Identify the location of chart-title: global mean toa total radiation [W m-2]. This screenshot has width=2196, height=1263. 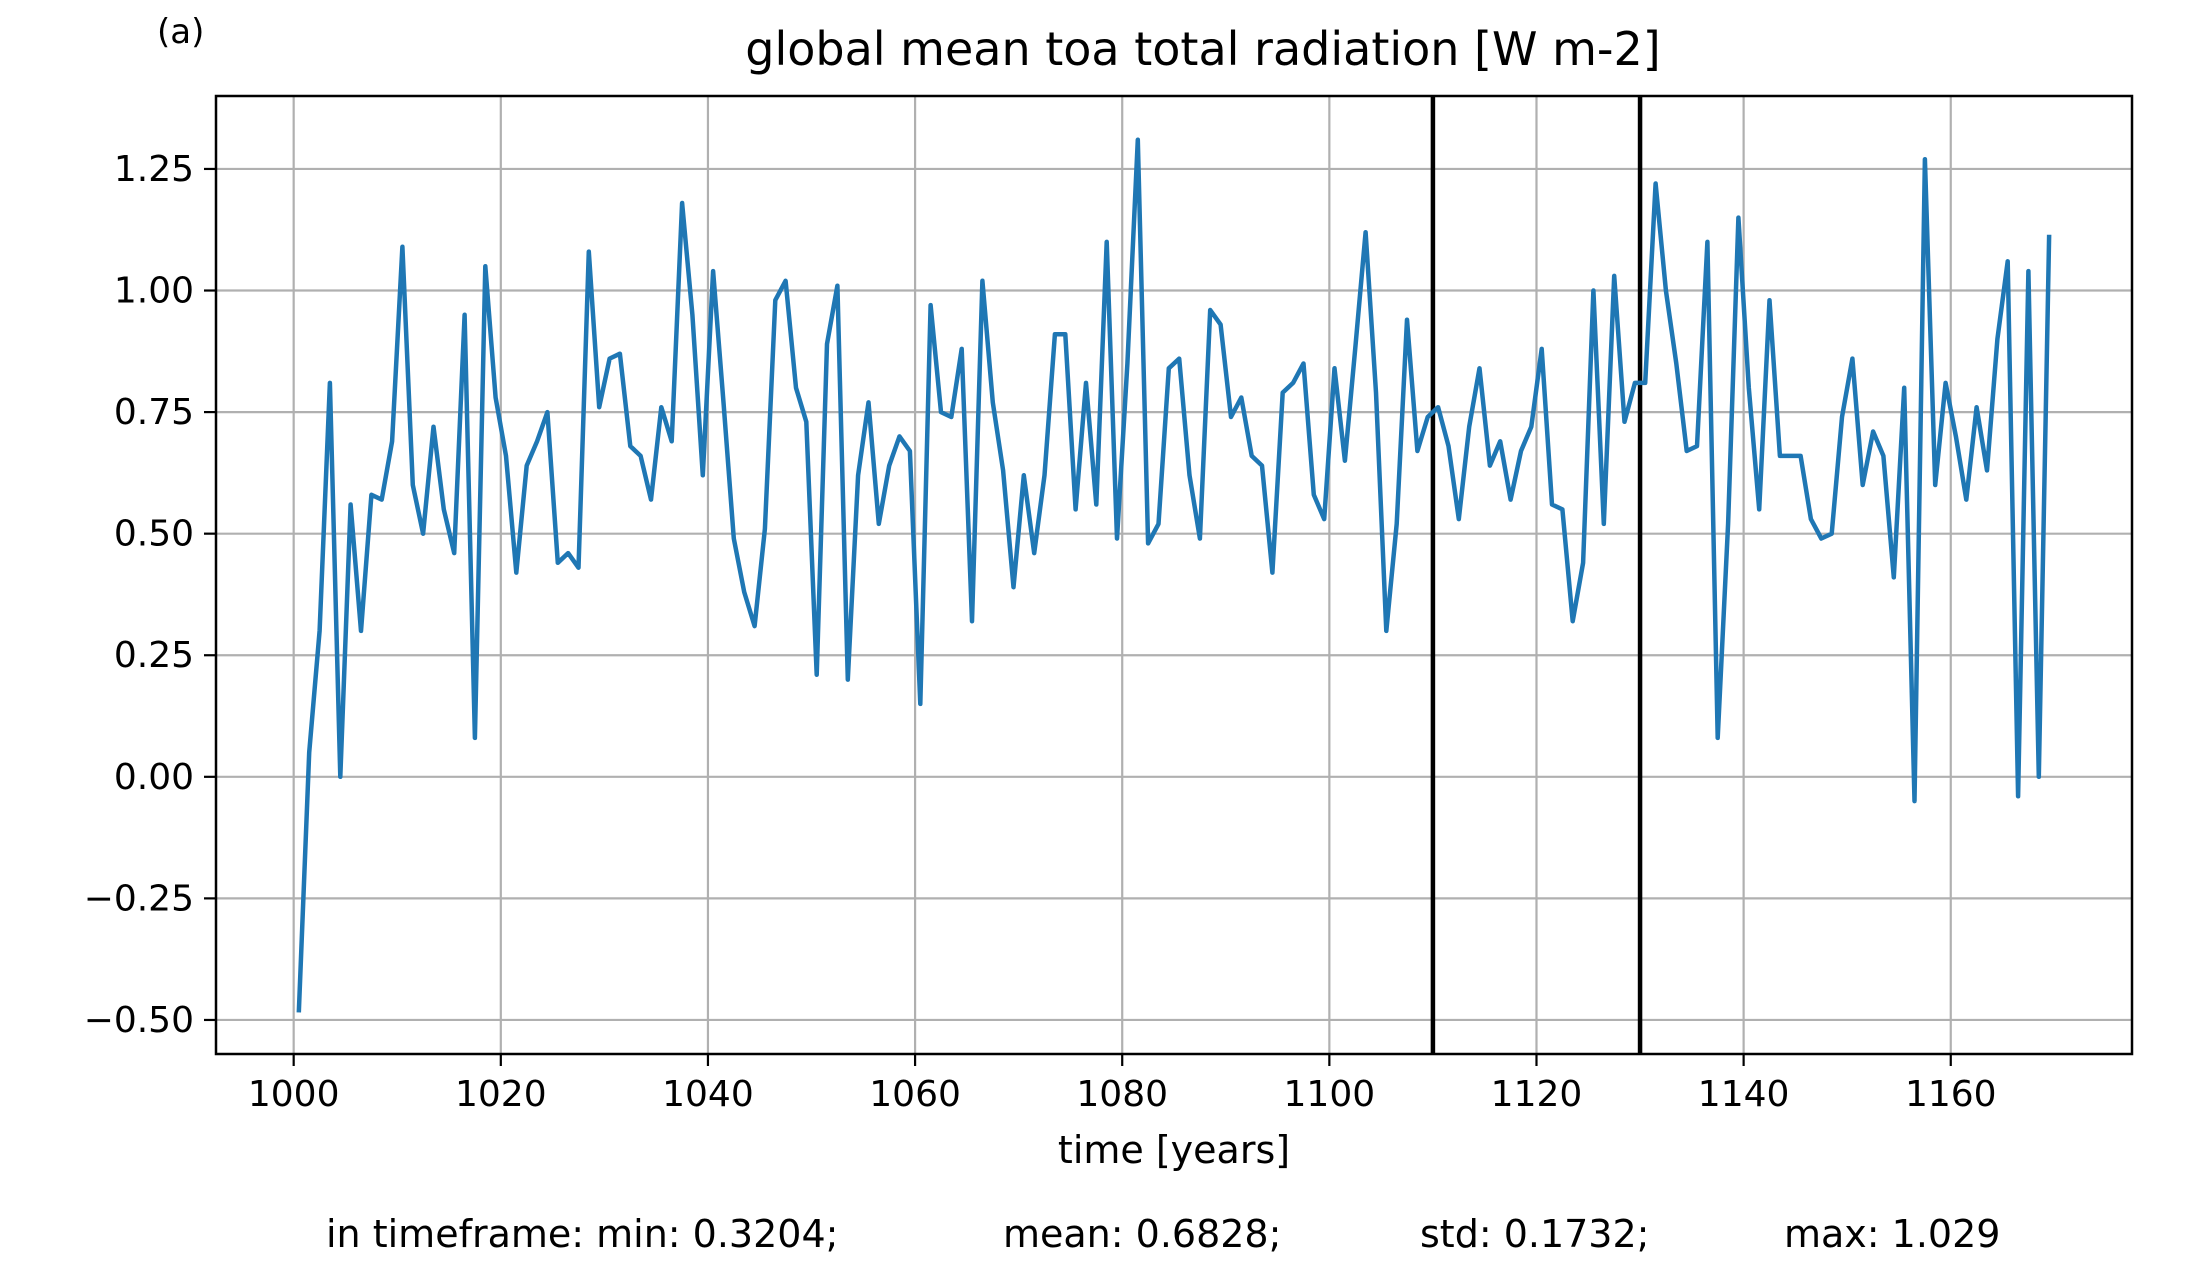
(1203, 49).